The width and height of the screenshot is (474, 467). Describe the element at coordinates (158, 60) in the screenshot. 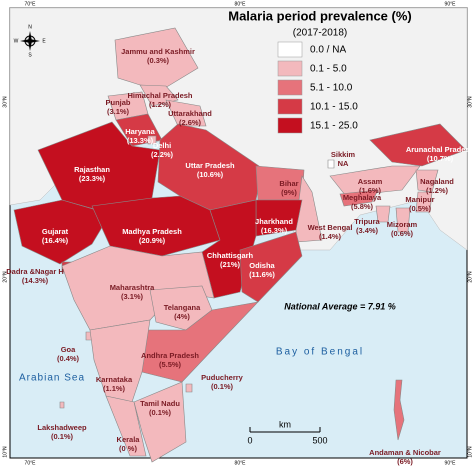

I see `state-value: (0.3%)` at that location.